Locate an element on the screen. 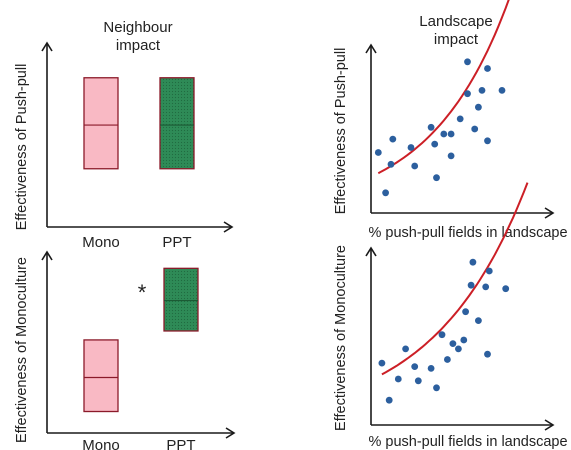 The width and height of the screenshot is (571, 450). significance-marker: * is located at coordinates (142, 292).